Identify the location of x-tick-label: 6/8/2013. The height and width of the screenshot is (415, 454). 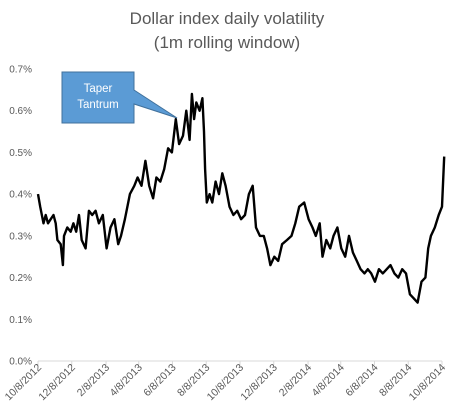
(159, 380).